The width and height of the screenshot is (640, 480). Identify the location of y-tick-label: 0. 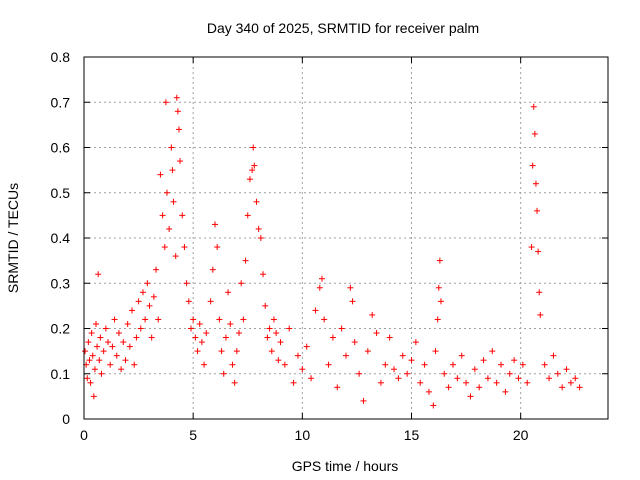
(66, 419).